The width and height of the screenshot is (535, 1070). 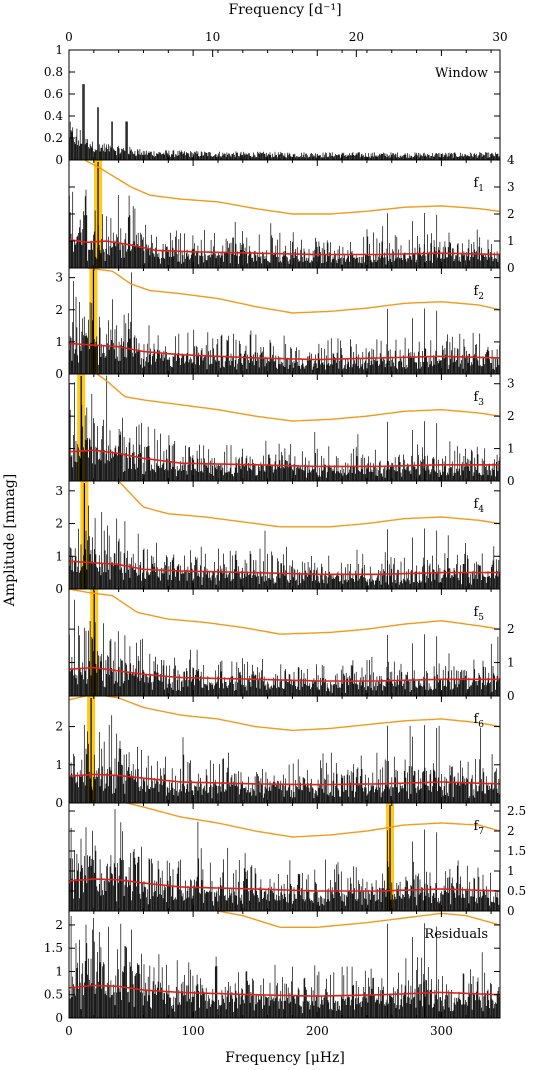 I want to click on panel-window: 0 0.2 0.4 0.6 0.8 1 Window, so click(x=272, y=105).